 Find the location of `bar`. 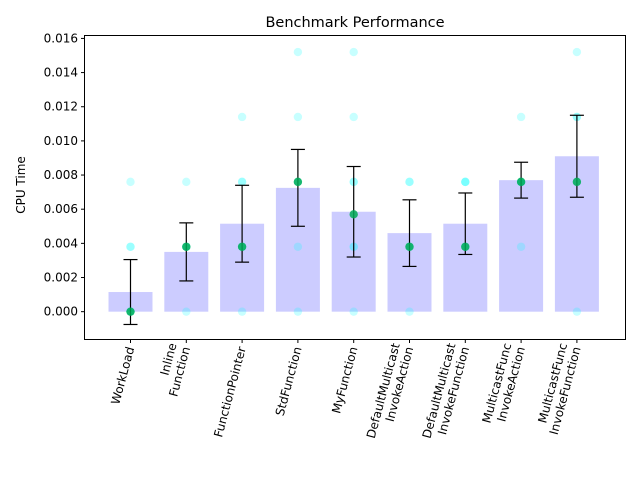

bar is located at coordinates (521, 246).